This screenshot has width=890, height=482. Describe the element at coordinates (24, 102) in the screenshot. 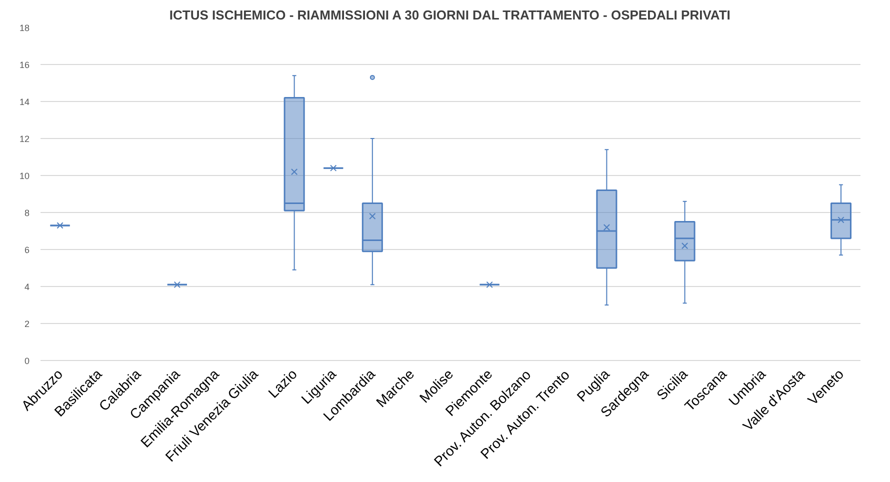

I see `y-tick-label: 14` at that location.